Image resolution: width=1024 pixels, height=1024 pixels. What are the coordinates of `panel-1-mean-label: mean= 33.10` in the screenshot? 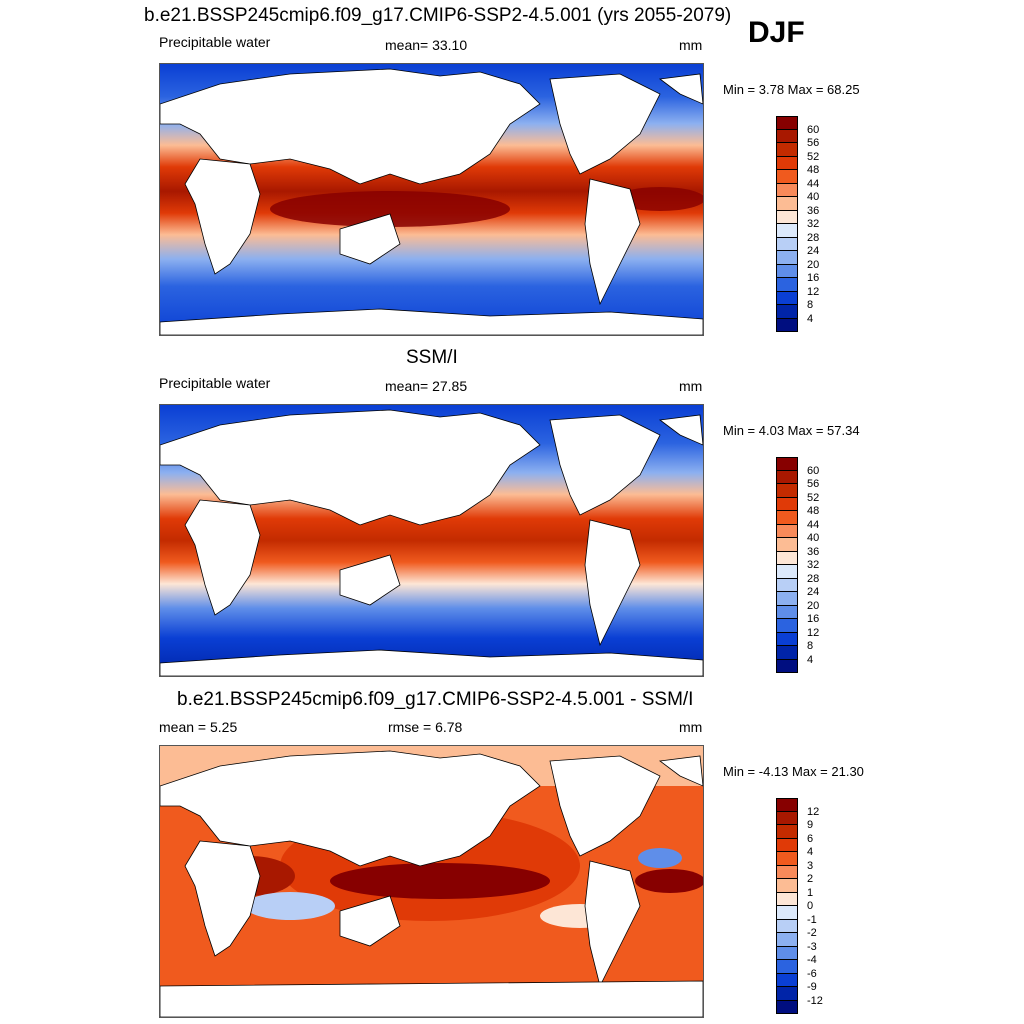 It's located at (426, 45).